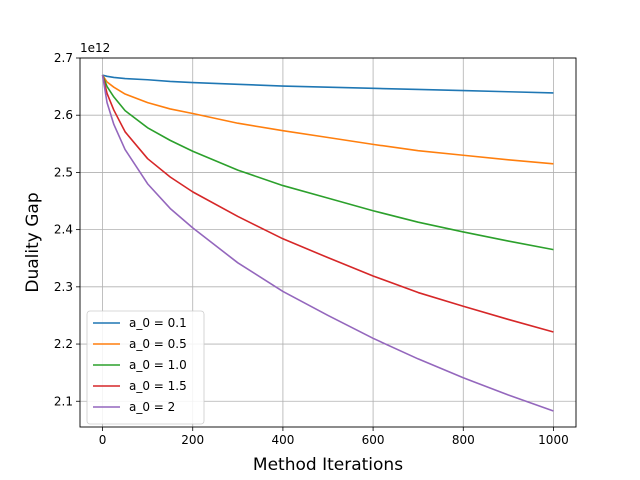  What do you see at coordinates (158, 365) in the screenshot?
I see `legend-label: a_0 = 1.0` at bounding box center [158, 365].